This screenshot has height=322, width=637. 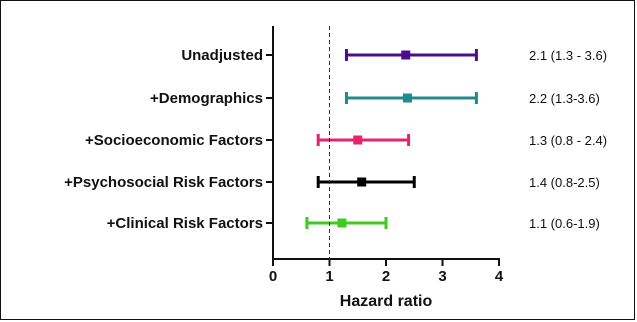 What do you see at coordinates (222, 55) in the screenshot?
I see `row-label: Unadjusted` at bounding box center [222, 55].